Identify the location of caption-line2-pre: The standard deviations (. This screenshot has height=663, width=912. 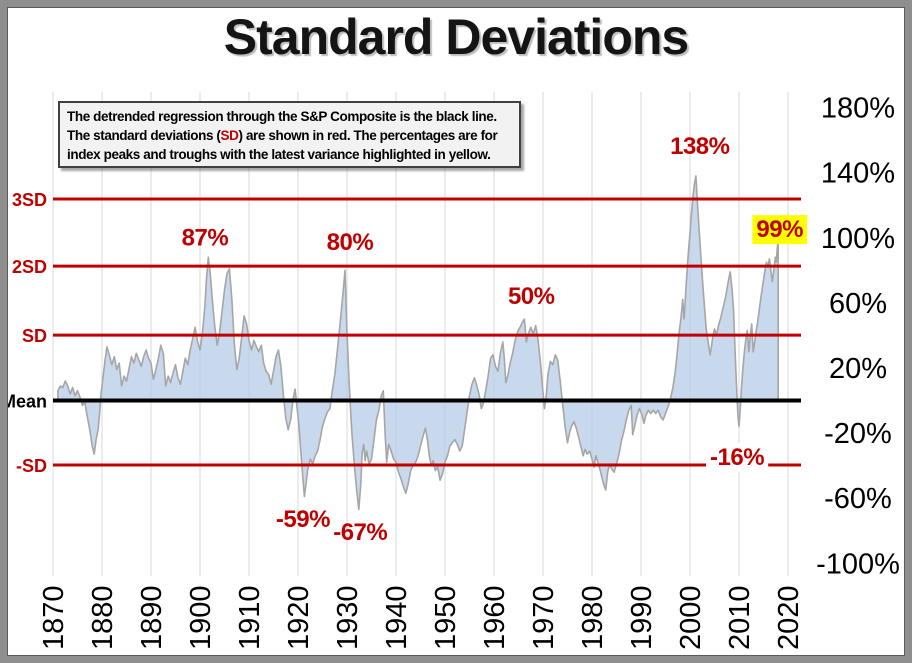
(144, 135).